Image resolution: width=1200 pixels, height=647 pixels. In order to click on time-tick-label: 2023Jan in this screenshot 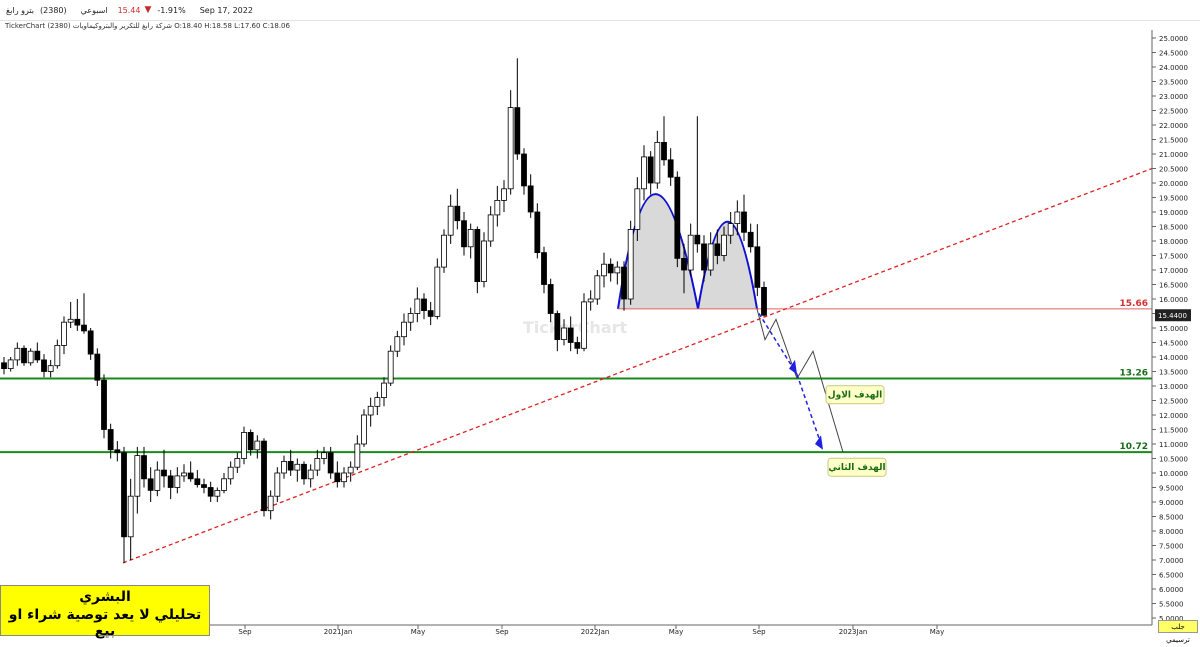, I will do `click(853, 632)`.